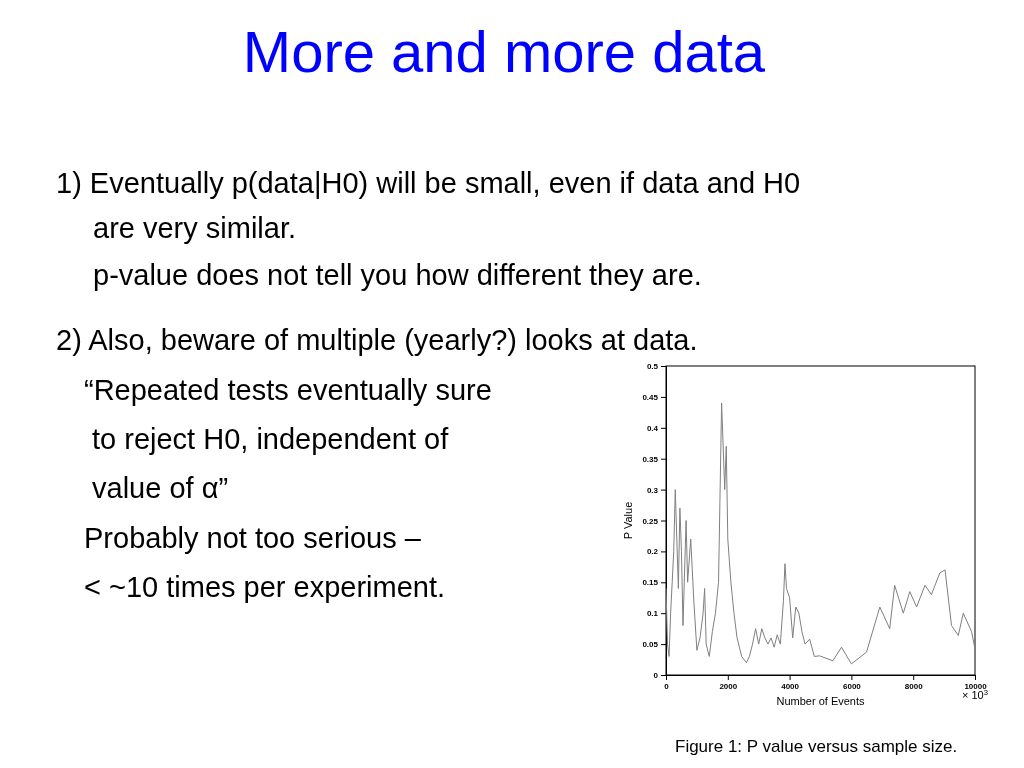  Describe the element at coordinates (652, 490) in the screenshot. I see `y-tick-label: 0.3` at that location.